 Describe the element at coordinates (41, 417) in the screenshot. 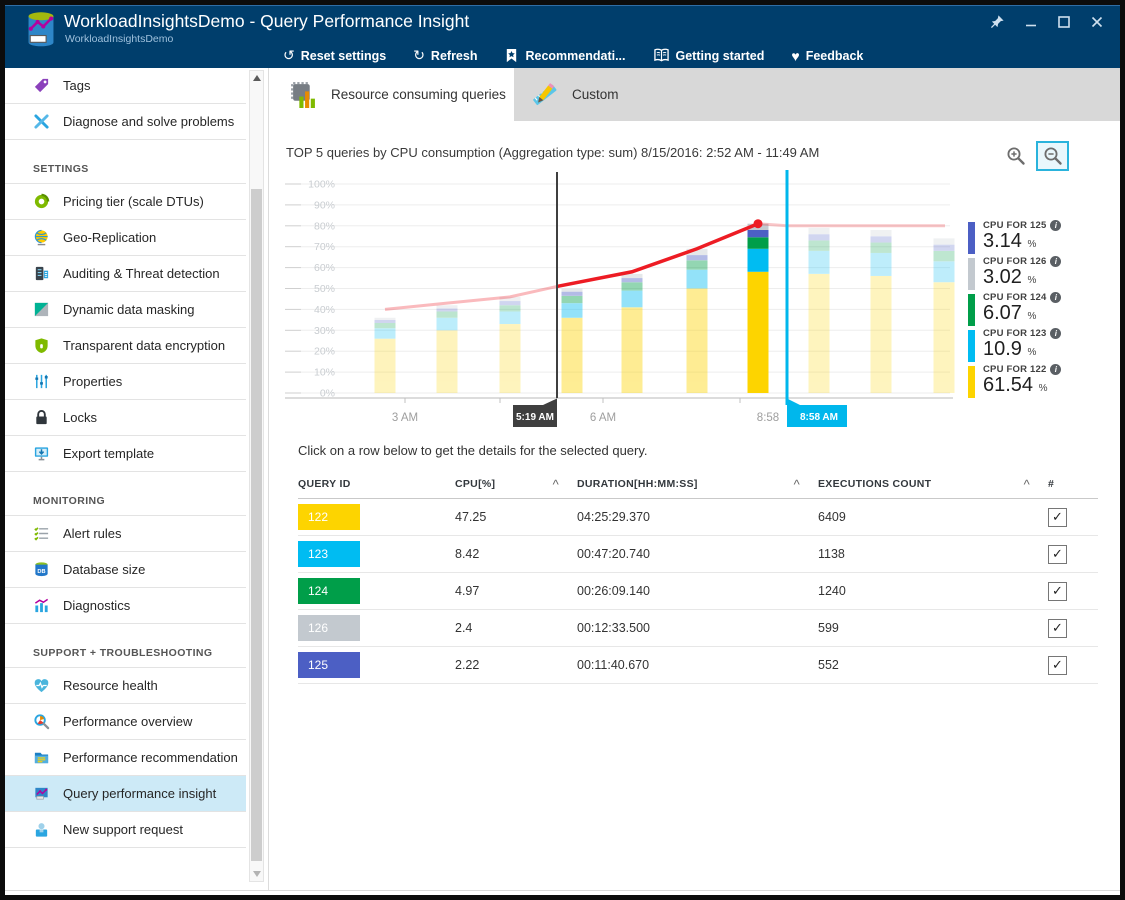

I see `lock-icon` at that location.